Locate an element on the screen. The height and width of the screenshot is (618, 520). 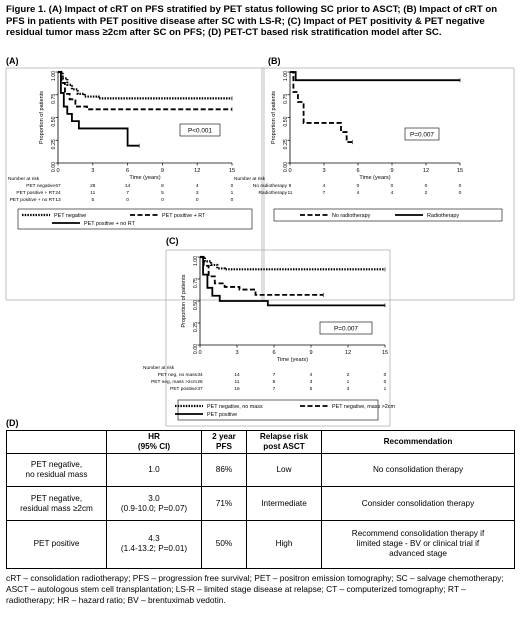
number-at-risk-row-label: Radiotherapy is located at coordinates (272, 193).